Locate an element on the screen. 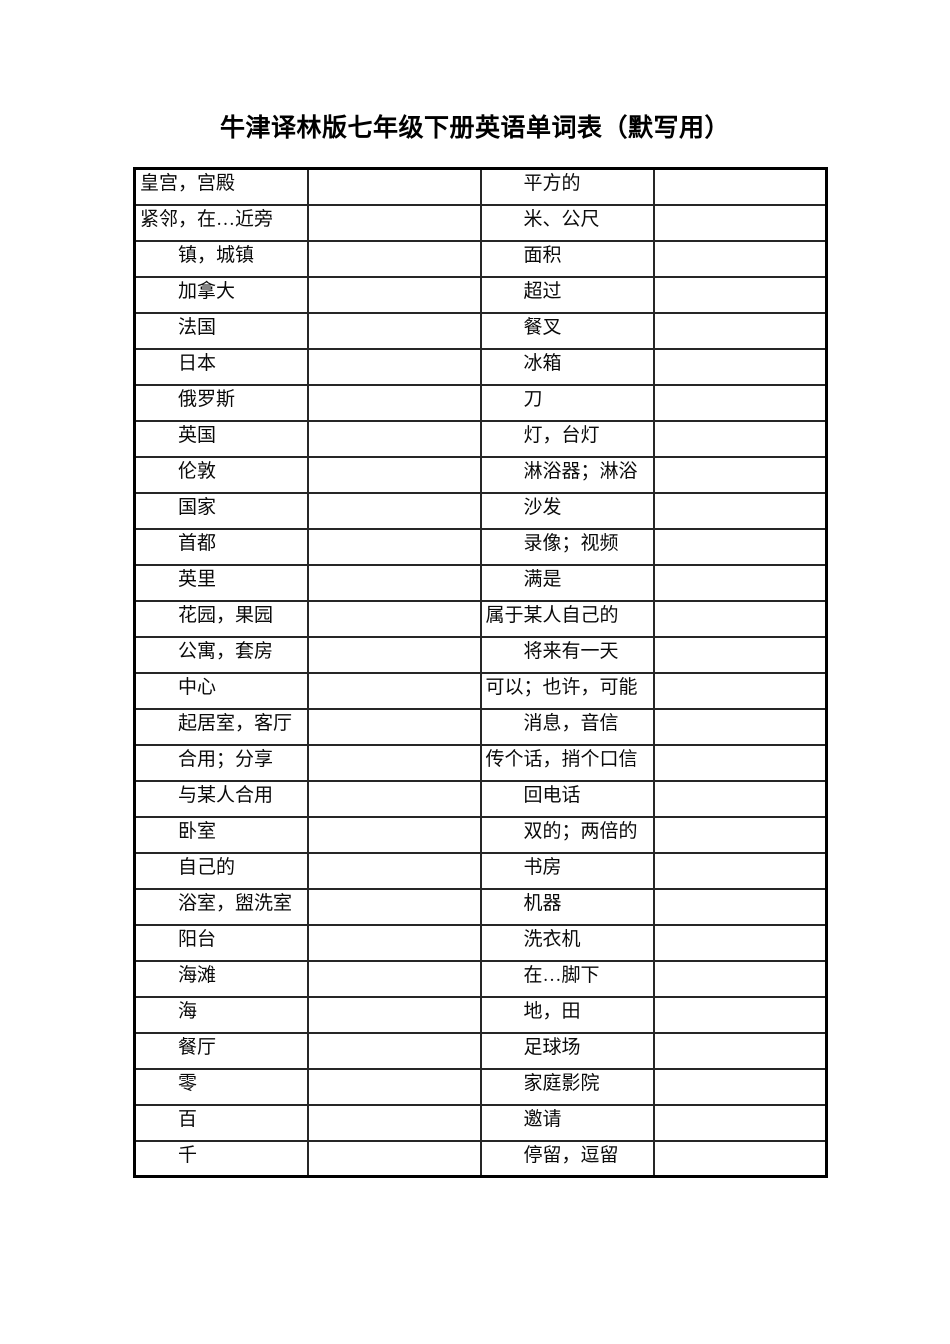 The height and width of the screenshot is (1344, 950). table-row: 镇，城镇 面积 is located at coordinates (480, 258).